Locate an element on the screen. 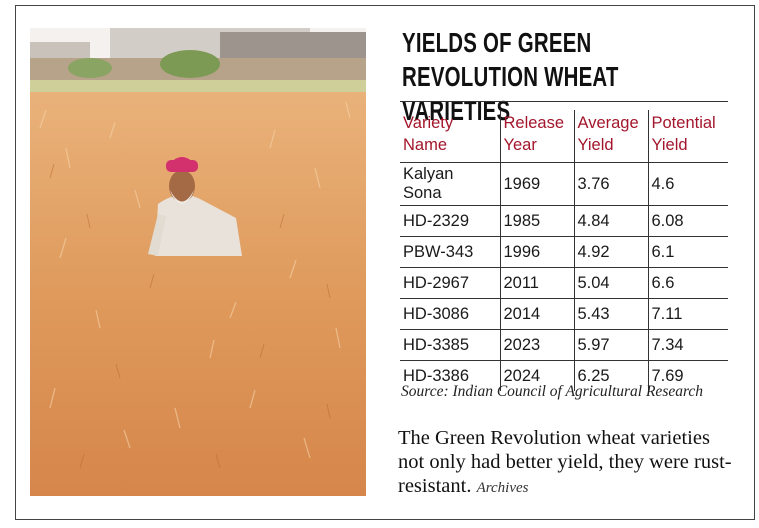 This screenshot has width=759, height=528. header-text: Average Yield is located at coordinates (608, 134).